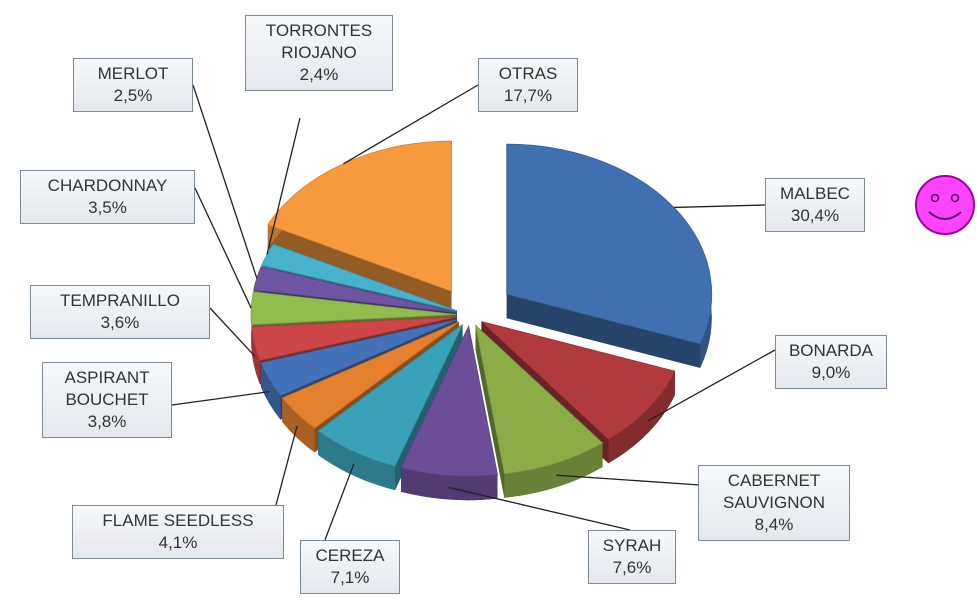  Describe the element at coordinates (319, 74) in the screenshot. I see `value-label: 2,4%` at that location.